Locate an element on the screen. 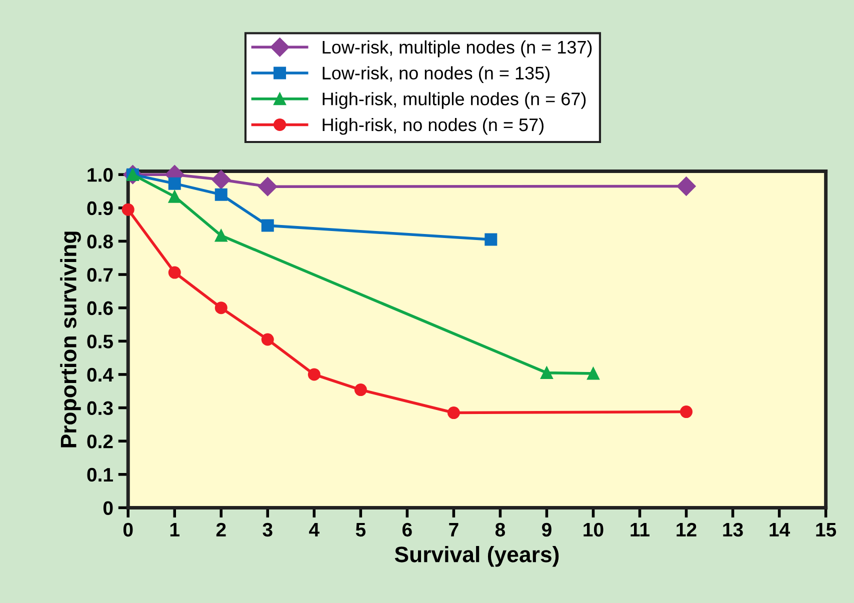 This screenshot has width=854, height=603. y-tick-label: 0.1 is located at coordinates (100, 475).